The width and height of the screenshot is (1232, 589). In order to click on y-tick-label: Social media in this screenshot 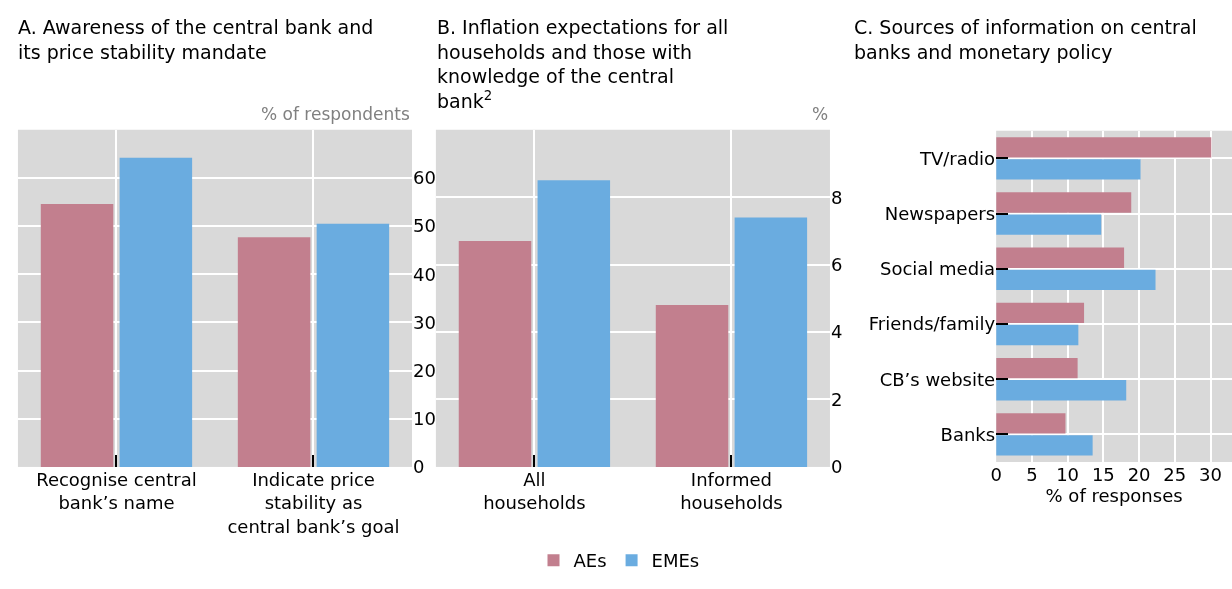, I will do `click(938, 269)`.